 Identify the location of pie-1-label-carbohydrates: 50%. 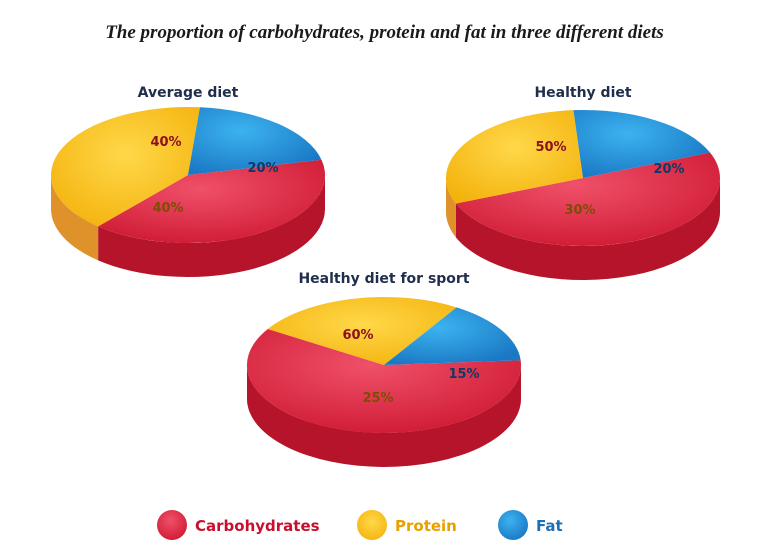
(550, 147).